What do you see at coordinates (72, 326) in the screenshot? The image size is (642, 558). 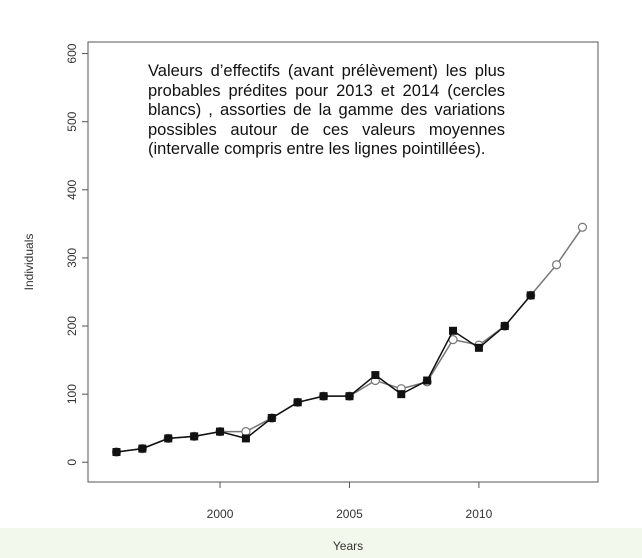 I see `y-tick-label: 200` at bounding box center [72, 326].